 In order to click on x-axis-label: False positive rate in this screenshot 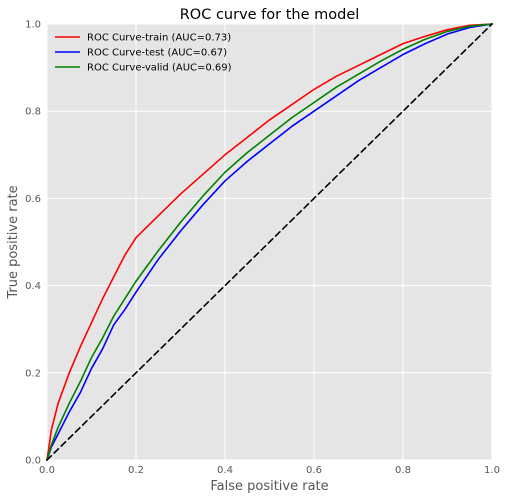, I will do `click(269, 486)`.